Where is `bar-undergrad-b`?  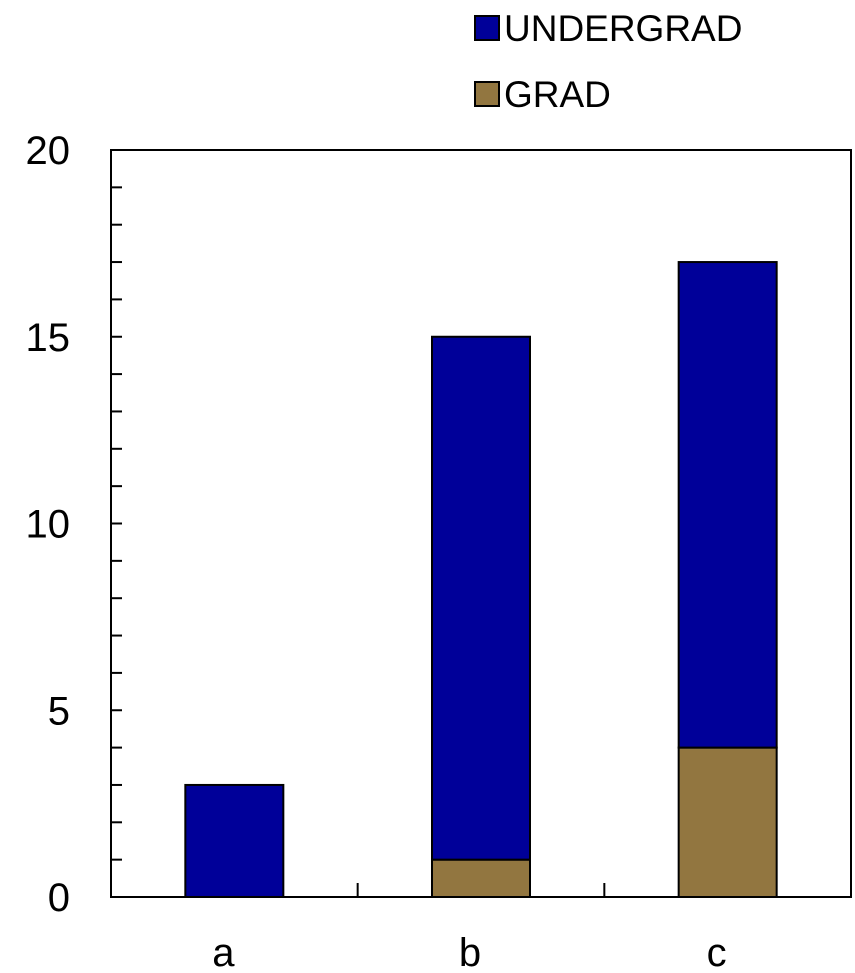 bar-undergrad-b is located at coordinates (481, 598).